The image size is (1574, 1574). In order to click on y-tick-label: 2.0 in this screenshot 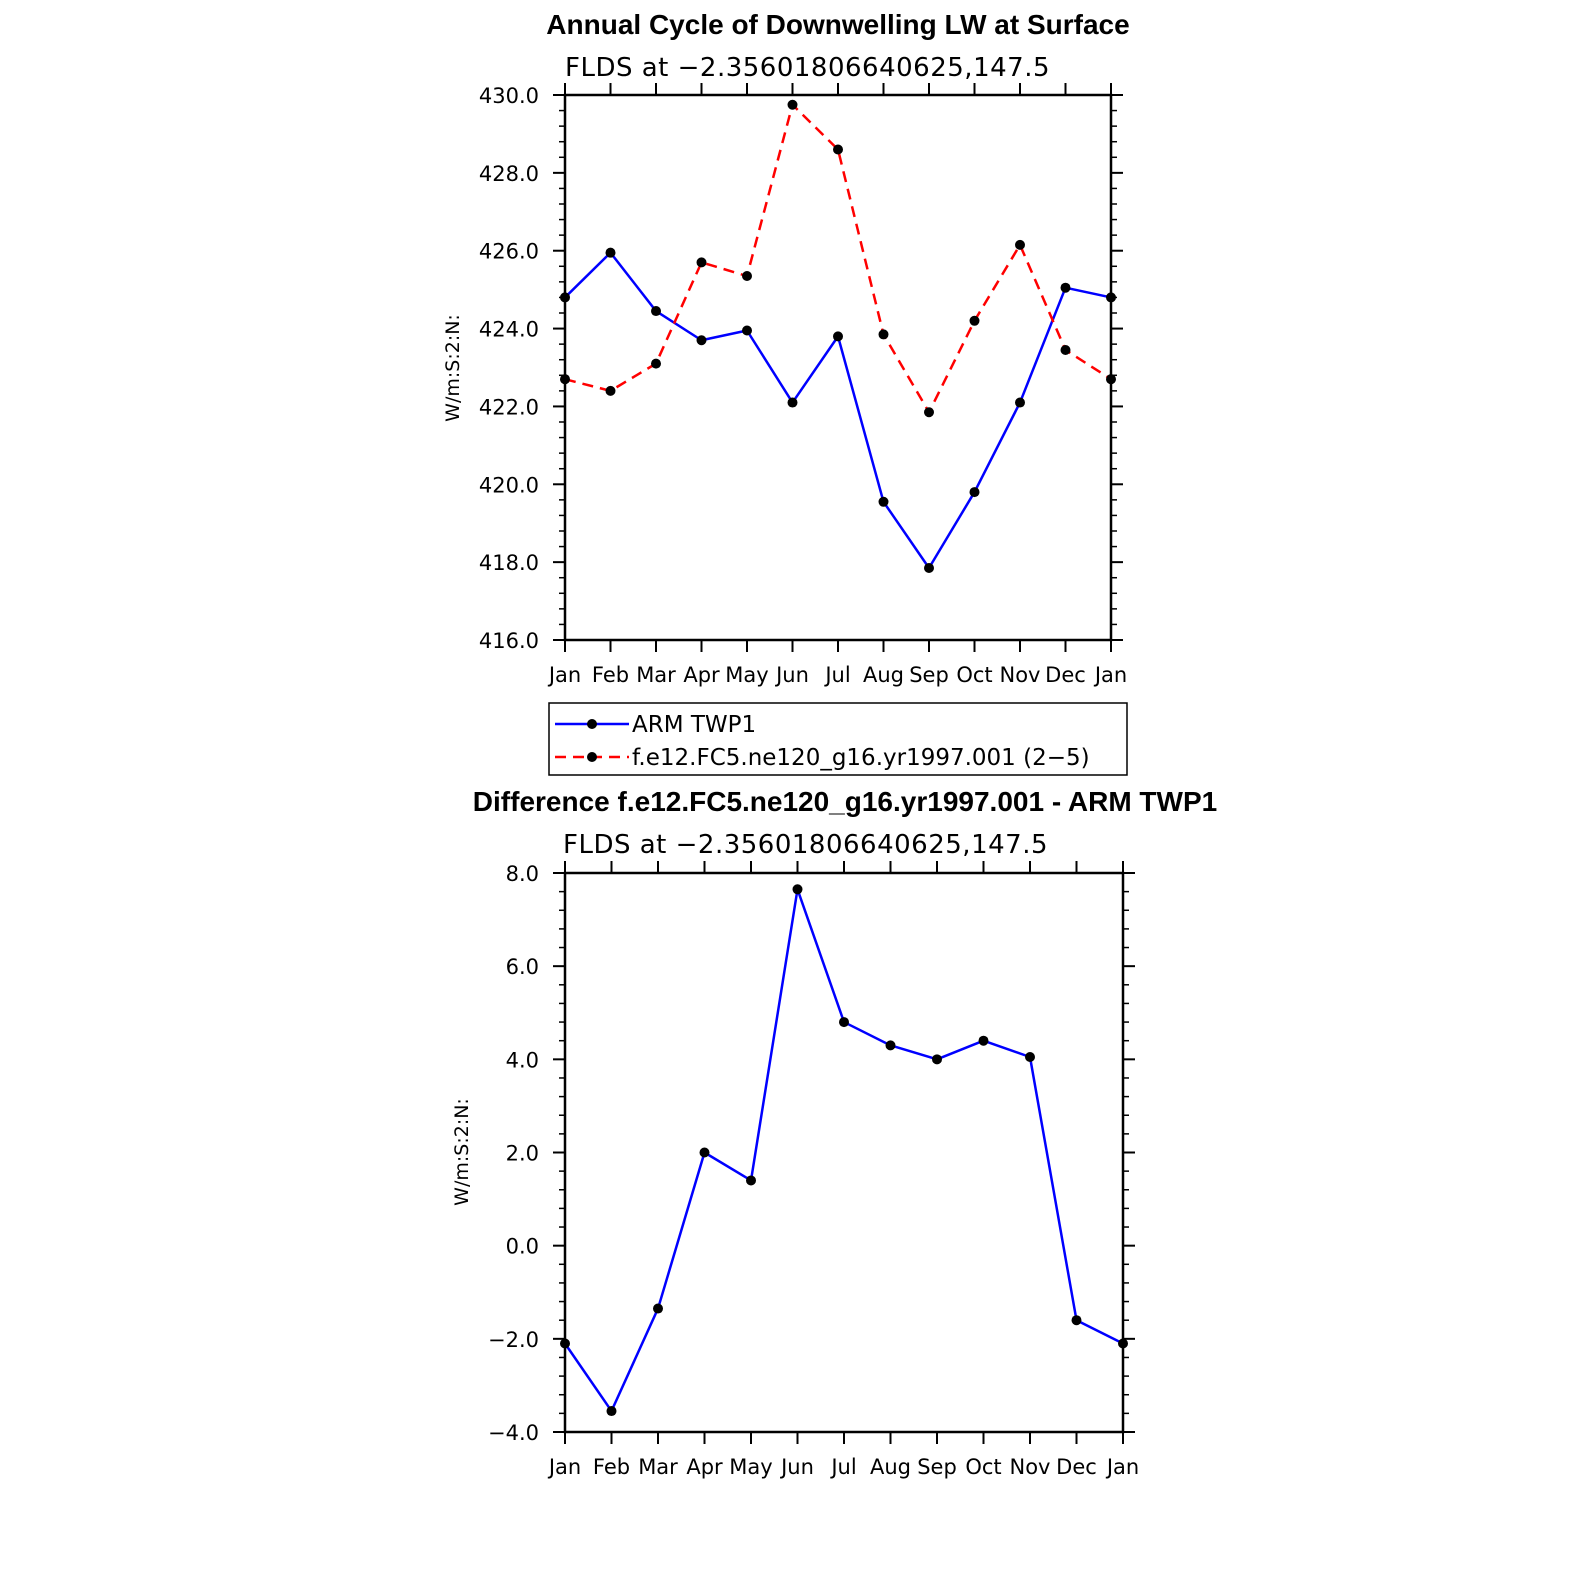, I will do `click(522, 1154)`.